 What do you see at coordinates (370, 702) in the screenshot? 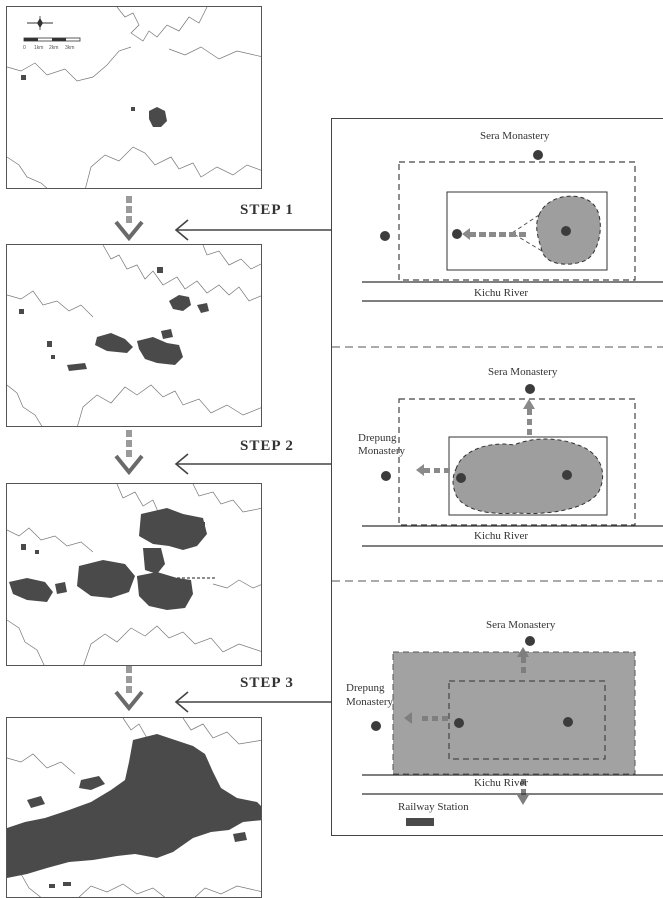
I see `stage-3-drepung-label-2: Monastery` at bounding box center [370, 702].